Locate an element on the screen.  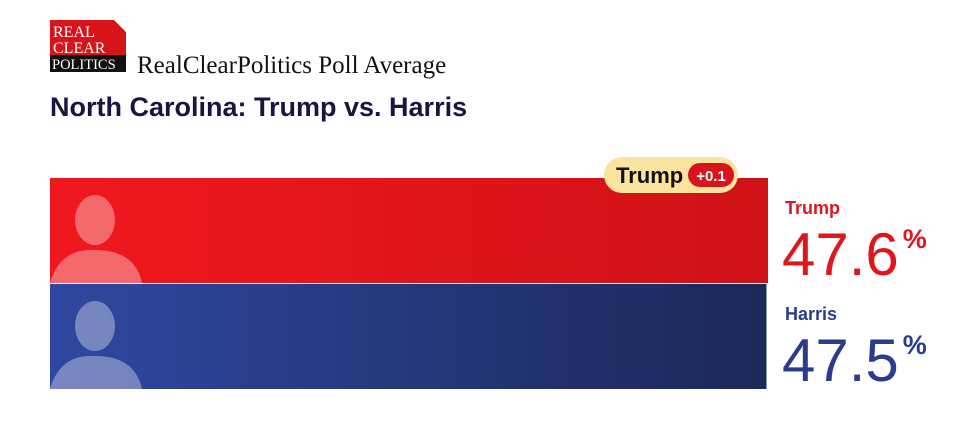
lead-pill is located at coordinates (711, 175).